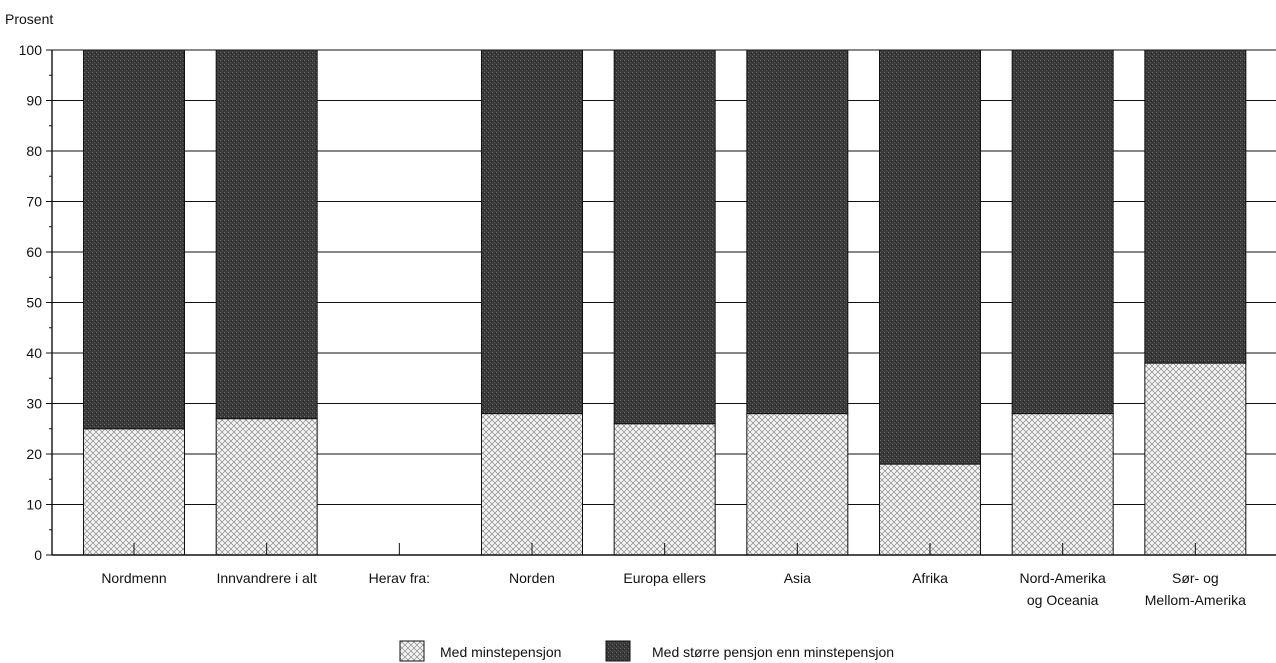  I want to click on x-tick-label: Herav fra:, so click(399, 578).